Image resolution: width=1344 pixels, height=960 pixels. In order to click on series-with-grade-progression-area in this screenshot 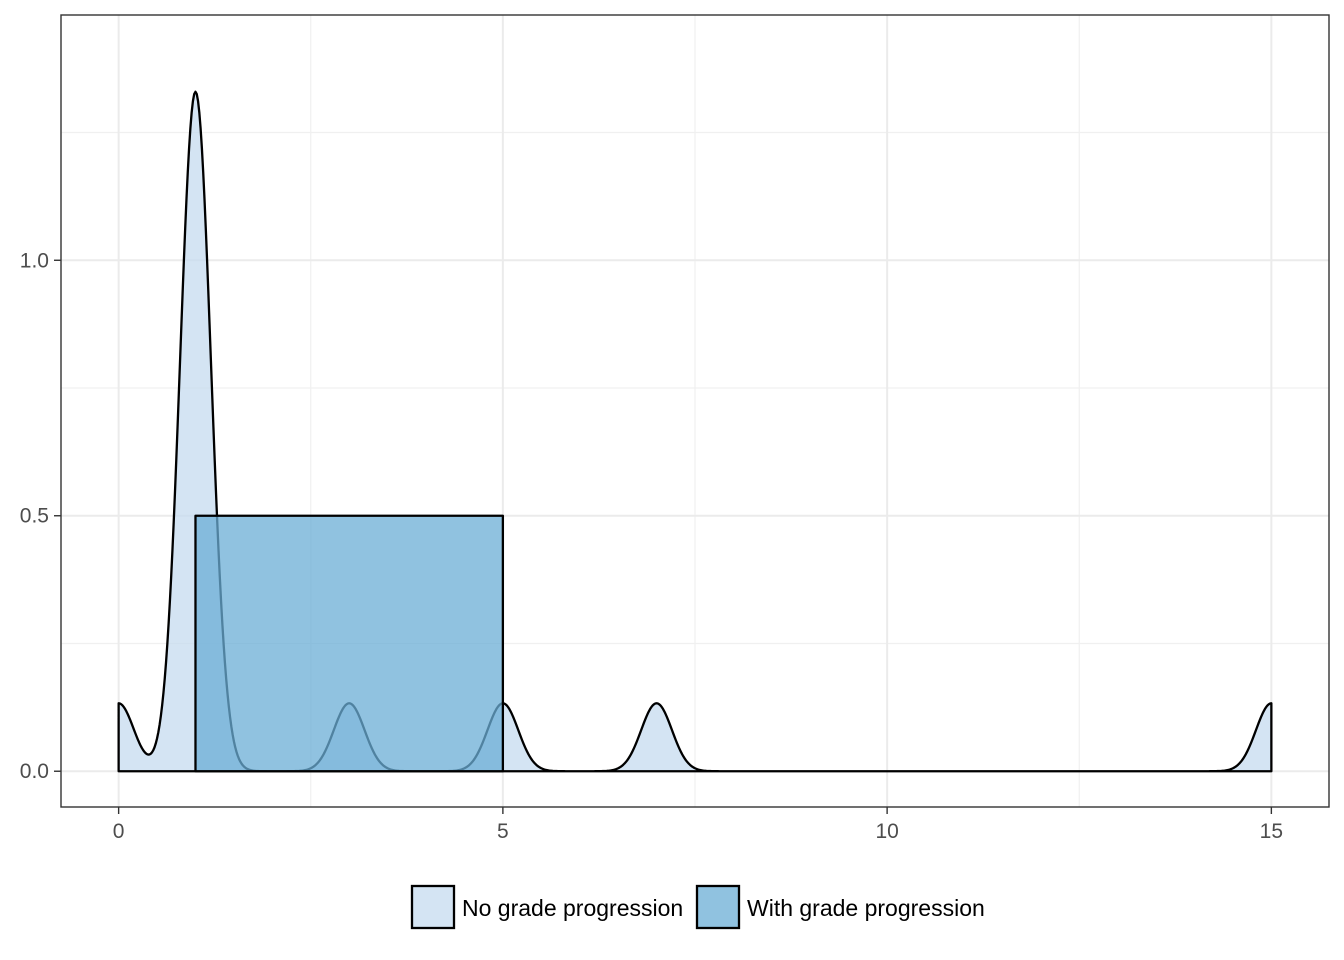, I will do `click(349, 643)`.